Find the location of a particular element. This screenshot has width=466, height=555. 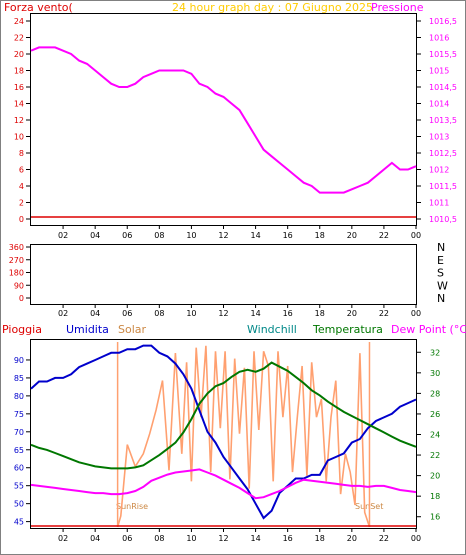

middle-plot-frame is located at coordinates (223, 274).